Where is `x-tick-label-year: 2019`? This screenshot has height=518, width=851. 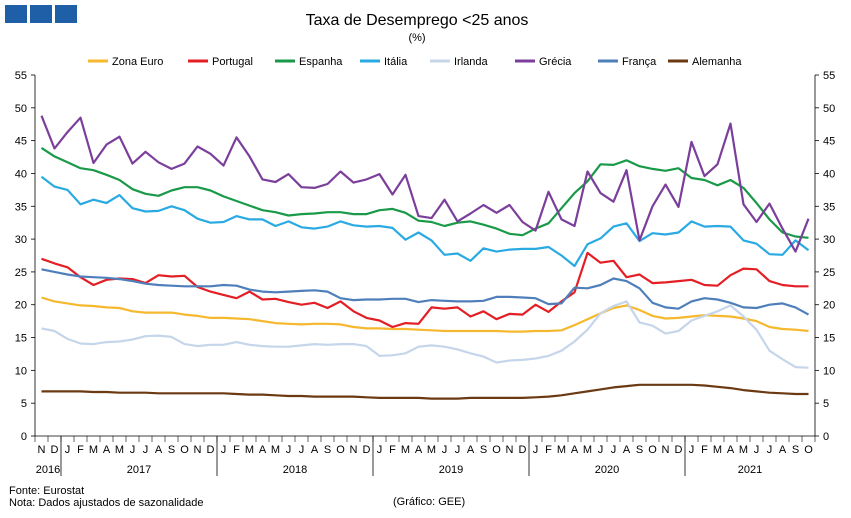
x-tick-label-year: 2019 is located at coordinates (451, 470).